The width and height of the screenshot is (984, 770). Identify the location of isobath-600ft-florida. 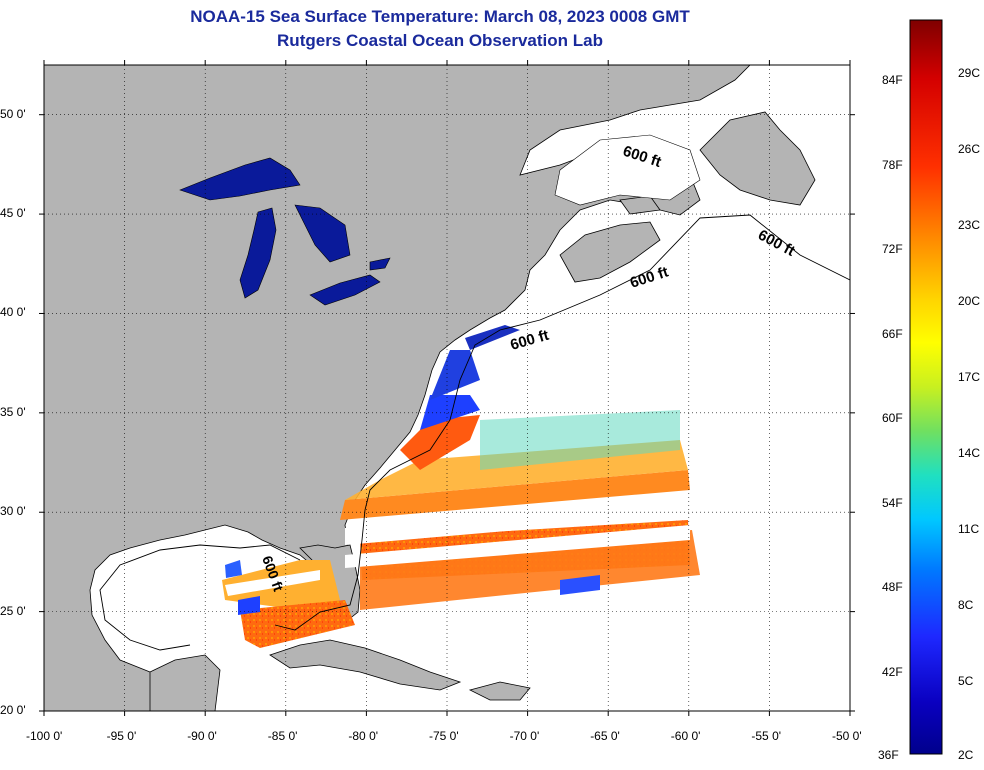
(320, 570).